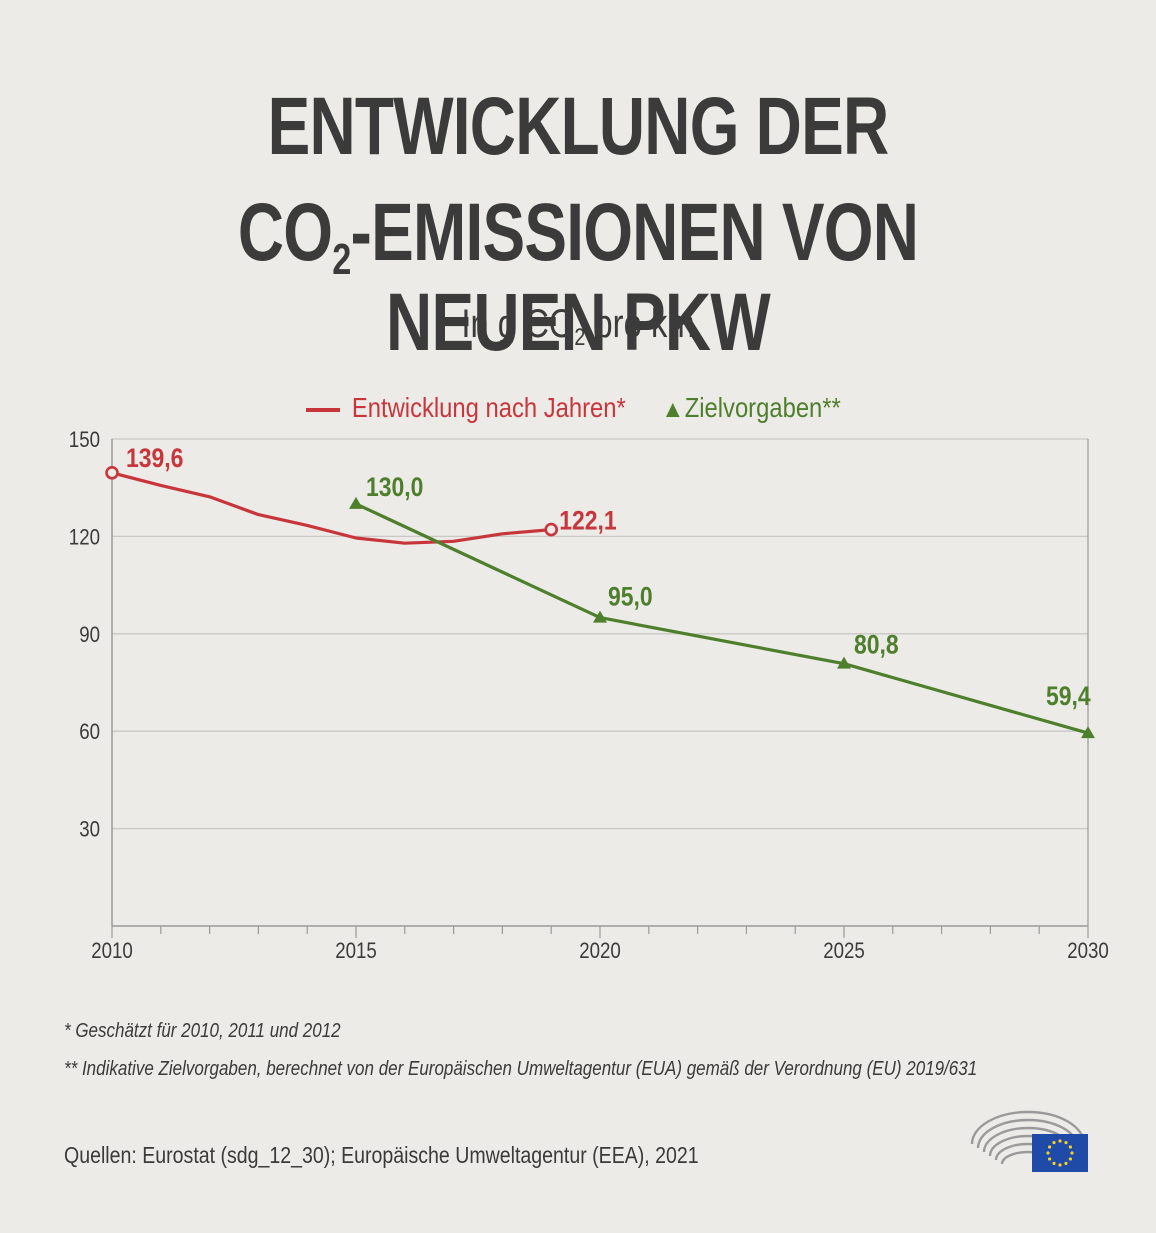  Describe the element at coordinates (876, 645) in the screenshot. I see `data-label-1-2: 80,8` at that location.